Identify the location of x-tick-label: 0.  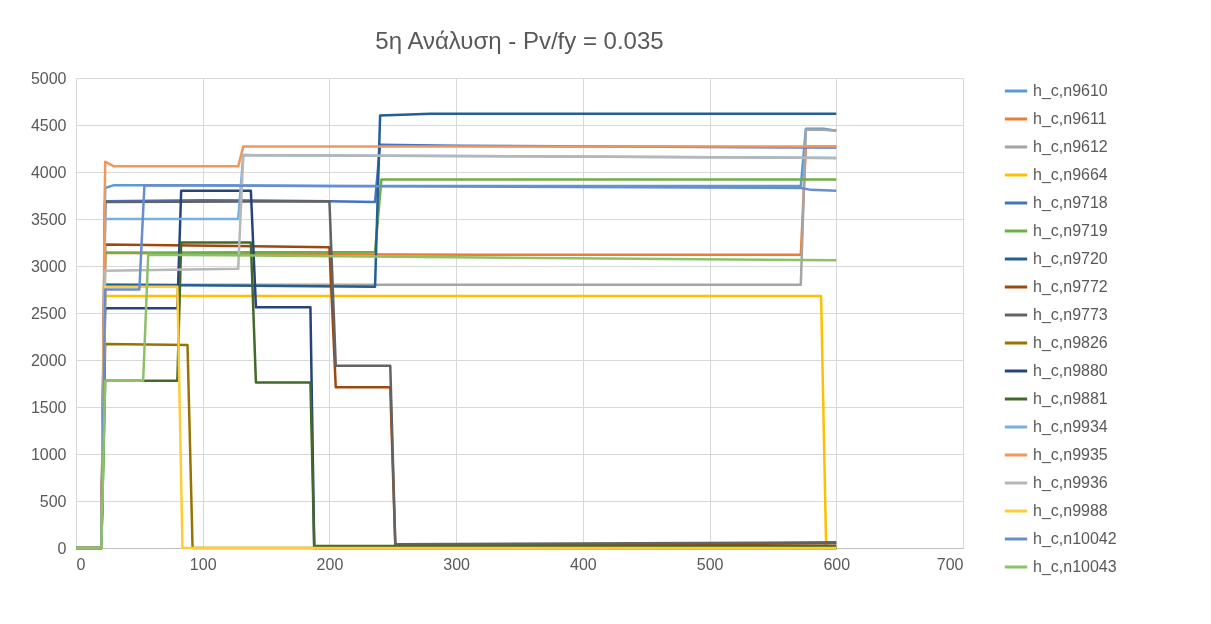
(81, 564).